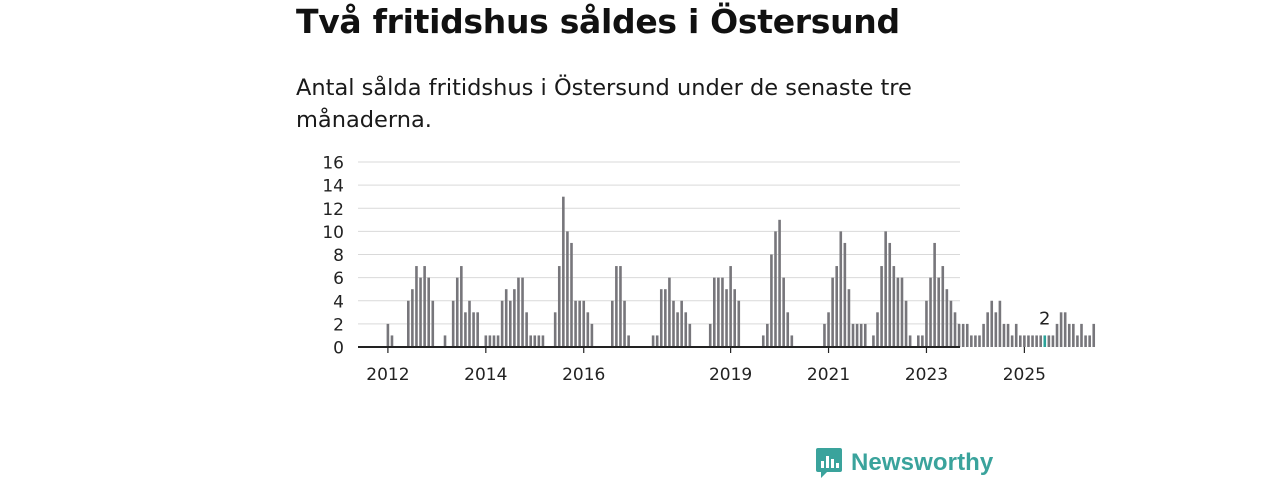  Describe the element at coordinates (338, 325) in the screenshot. I see `y-tick-label: 2` at that location.